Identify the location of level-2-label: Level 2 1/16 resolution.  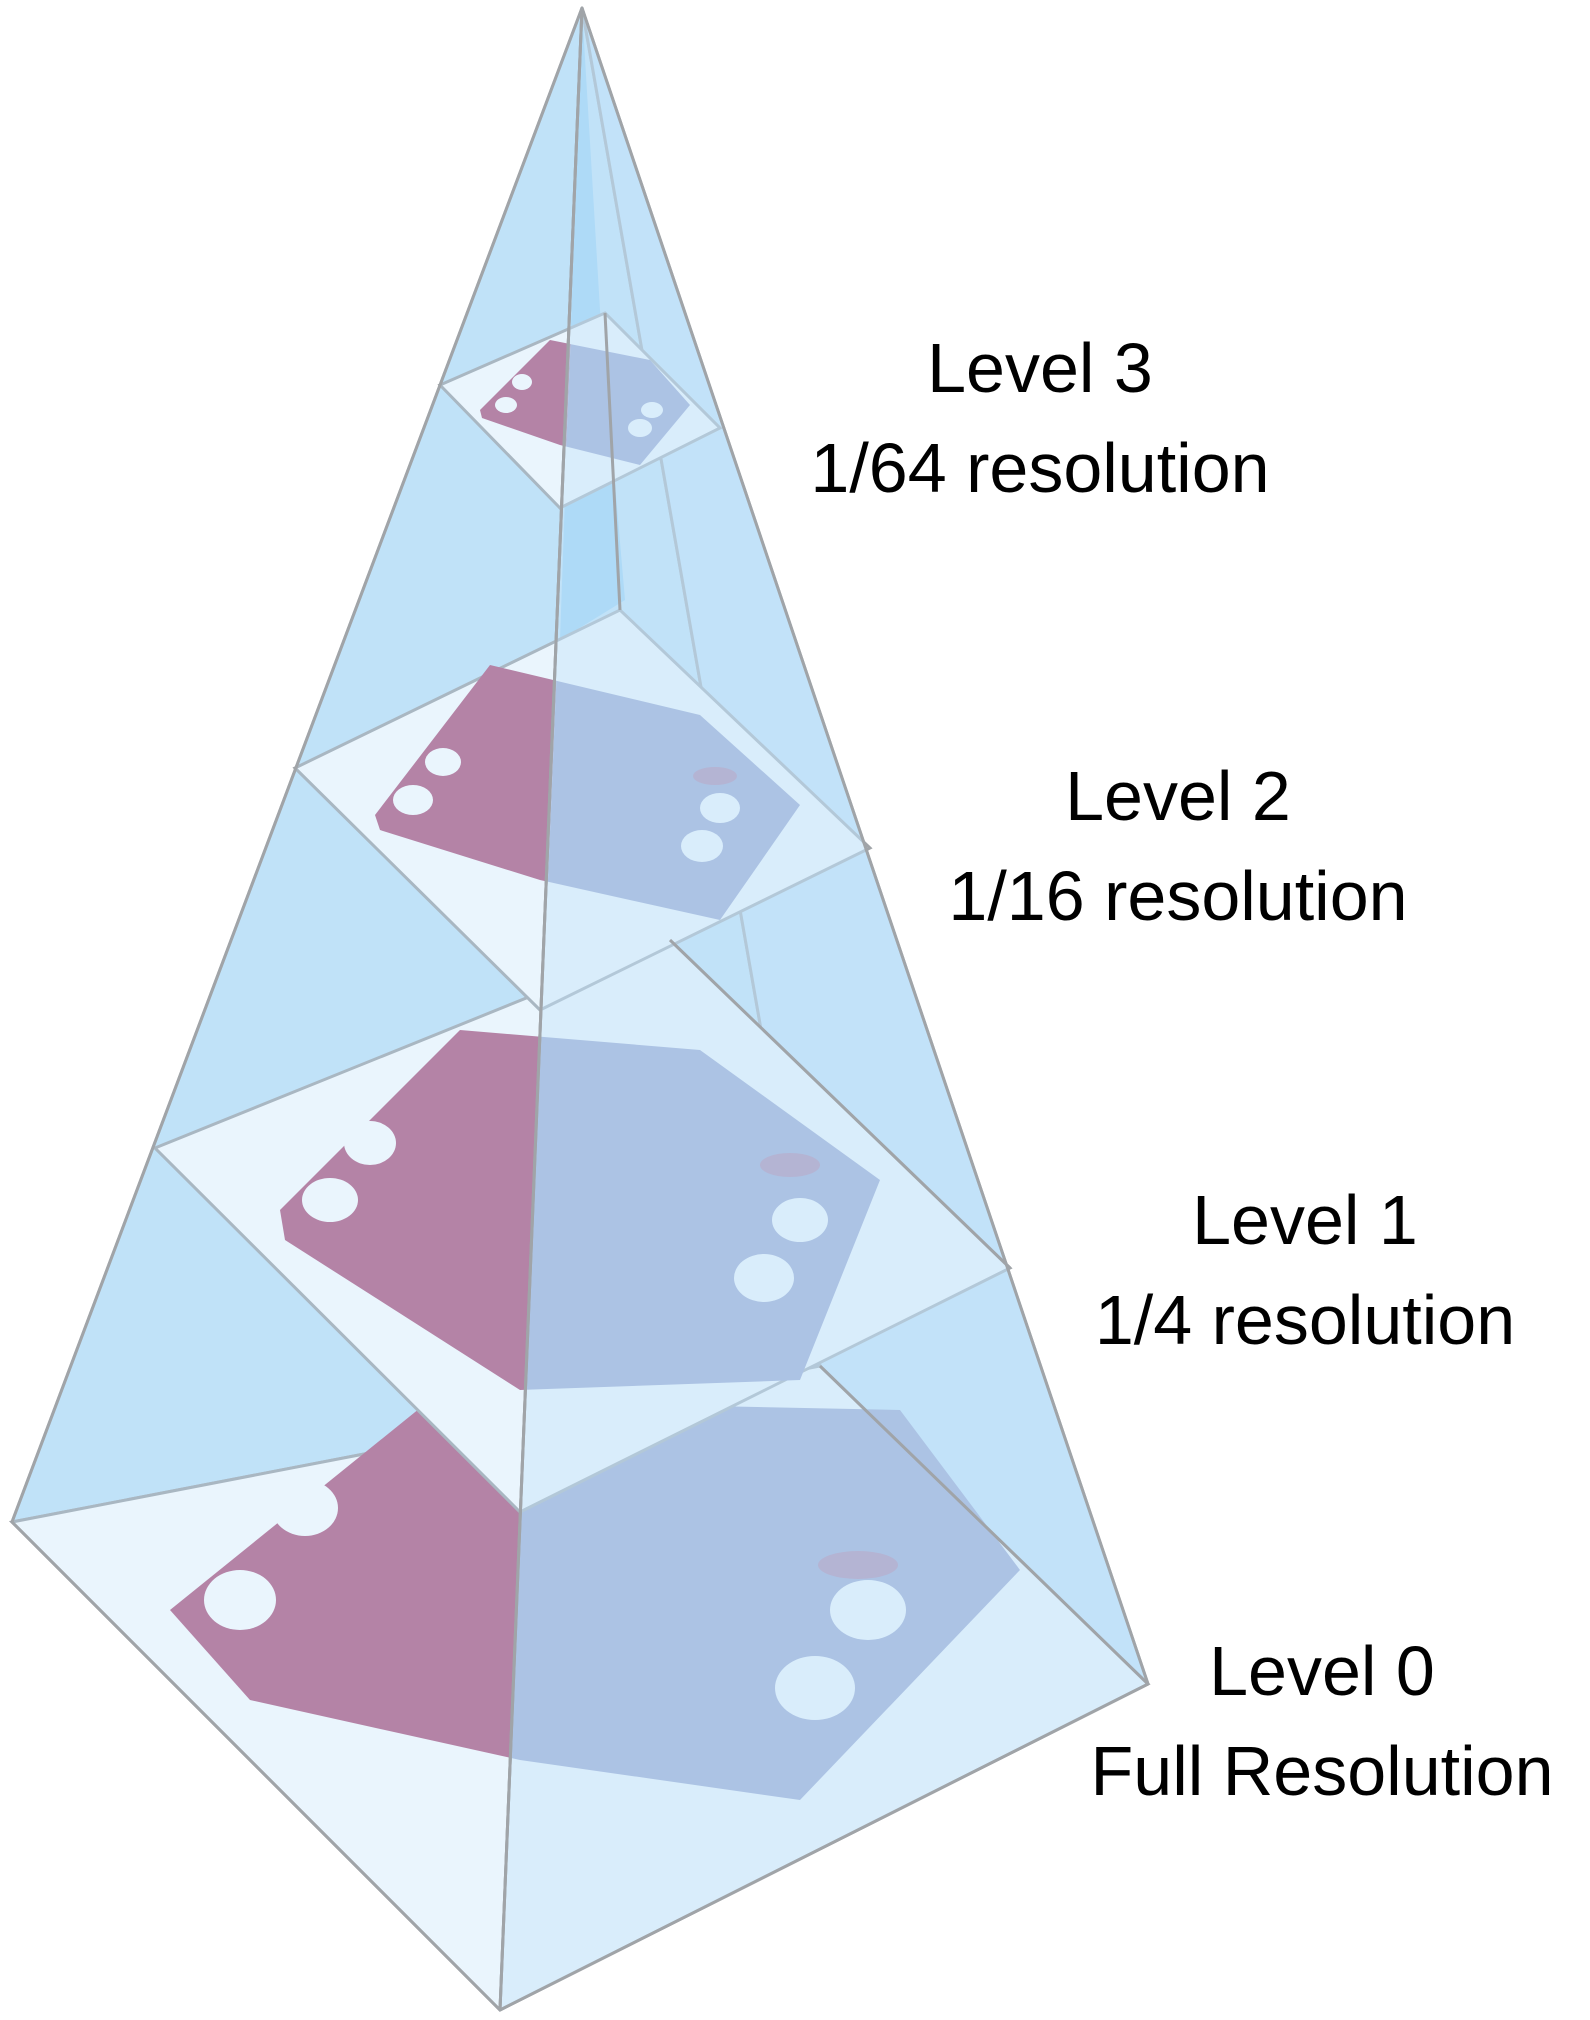
(1177, 846).